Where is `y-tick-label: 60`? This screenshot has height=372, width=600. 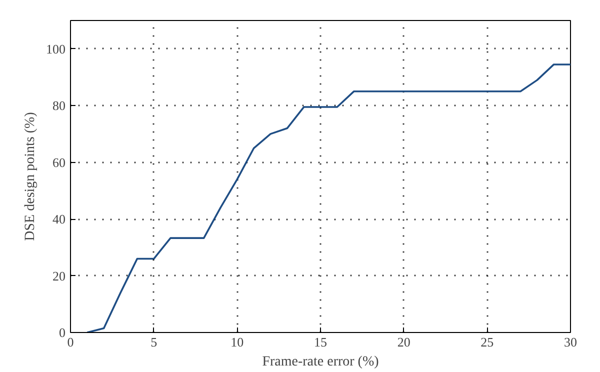 y-tick-label: 60 is located at coordinates (59, 162).